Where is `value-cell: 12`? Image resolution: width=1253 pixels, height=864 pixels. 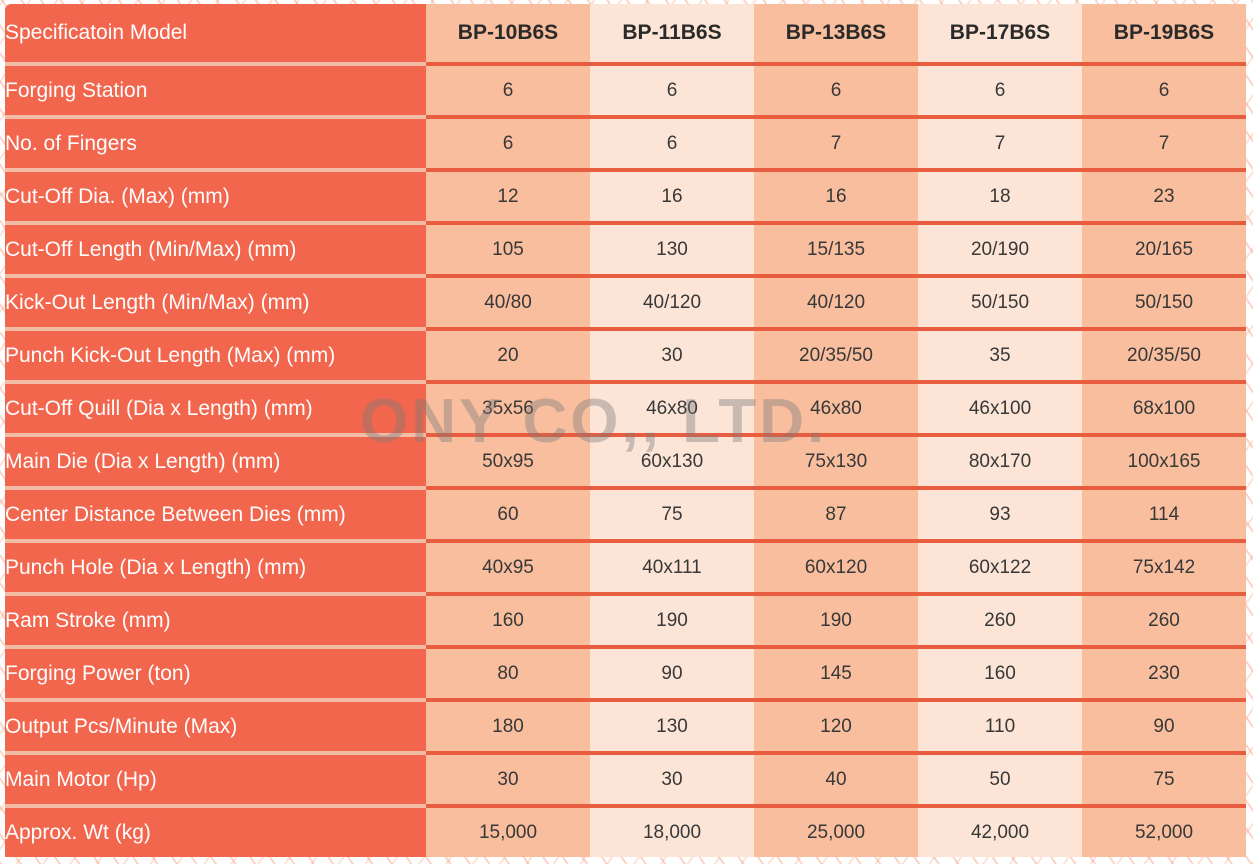
value-cell: 12 is located at coordinates (508, 198).